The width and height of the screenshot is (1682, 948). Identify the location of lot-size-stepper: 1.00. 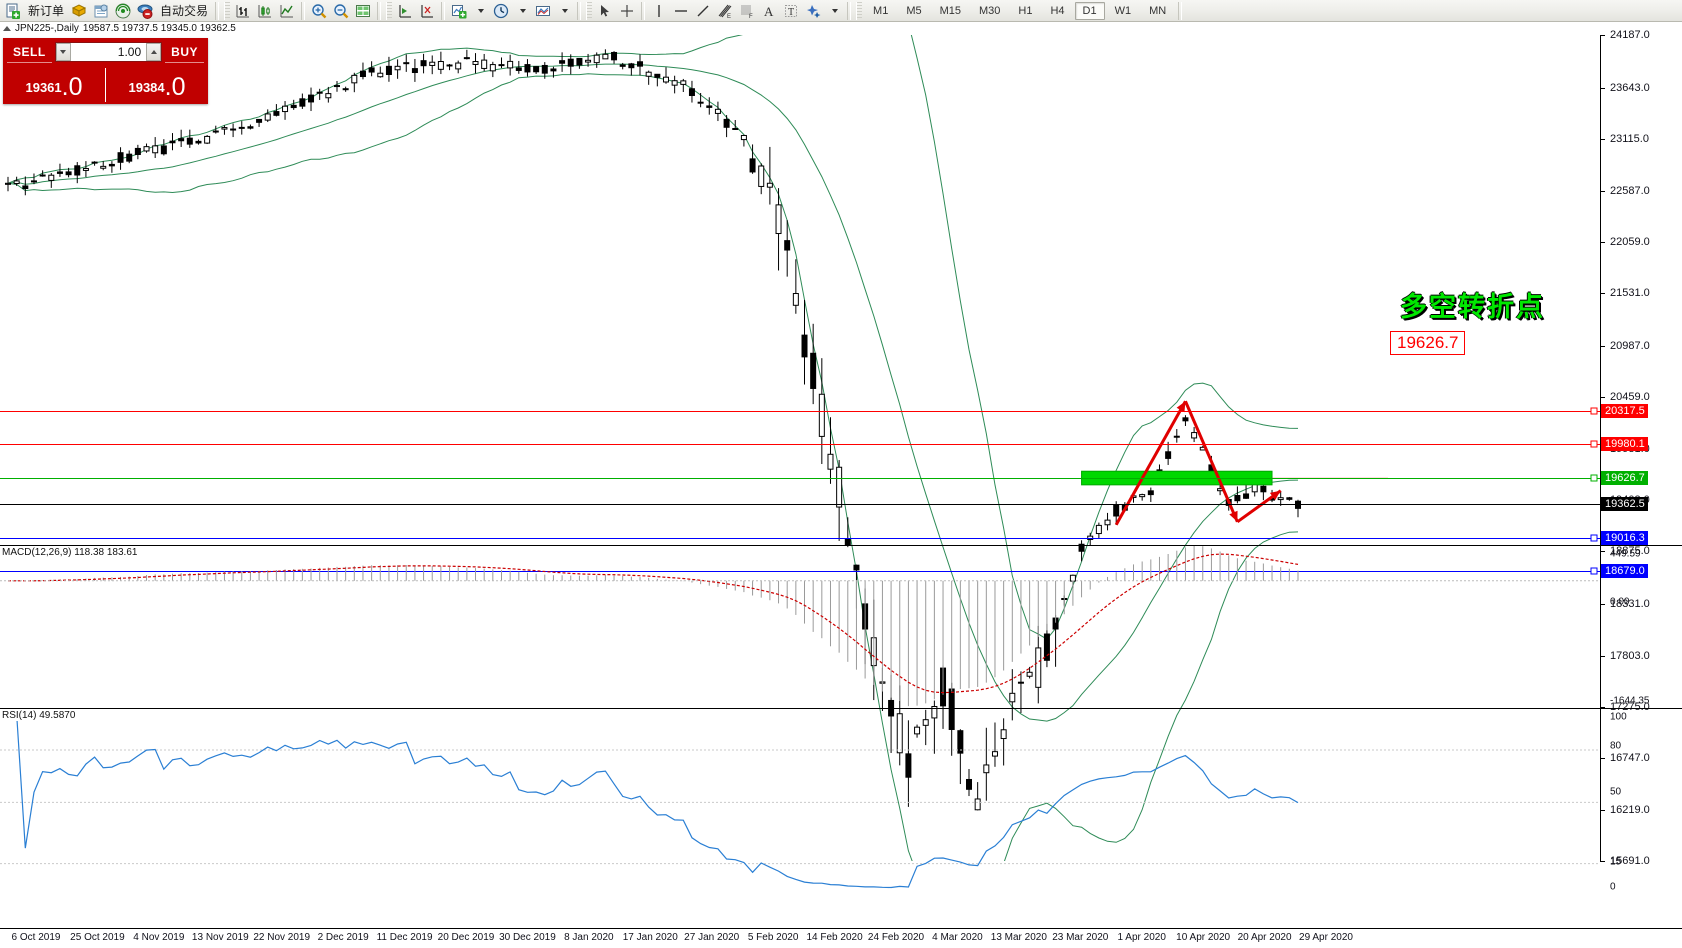
(108, 52).